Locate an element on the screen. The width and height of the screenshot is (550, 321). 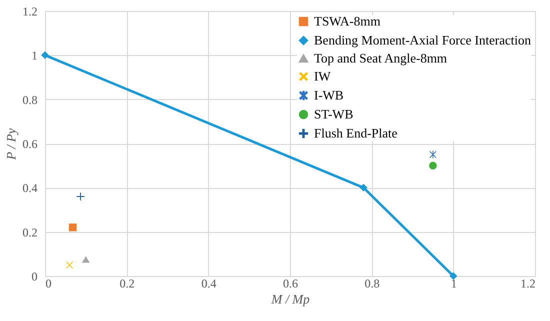
legend-label: Flush End-Plate is located at coordinates (356, 133).